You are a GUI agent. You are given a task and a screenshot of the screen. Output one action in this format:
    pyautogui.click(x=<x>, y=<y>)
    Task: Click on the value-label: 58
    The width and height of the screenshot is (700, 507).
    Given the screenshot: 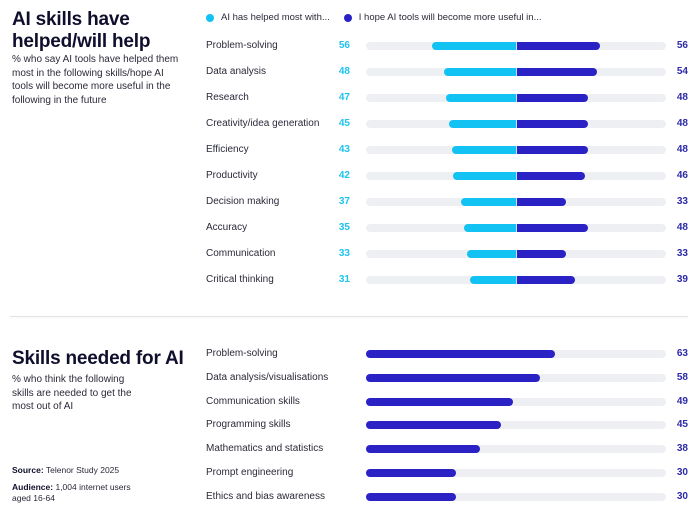 What is the action you would take?
    pyautogui.click(x=682, y=377)
    